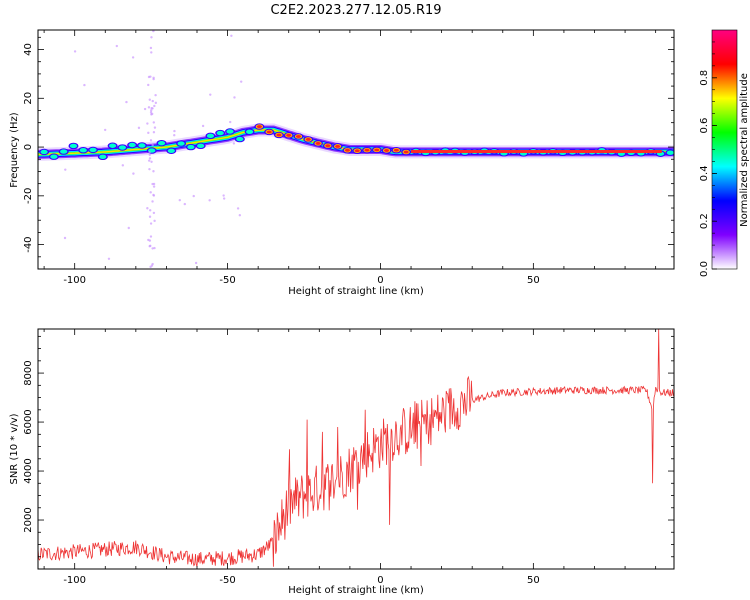 The image size is (750, 600). What do you see at coordinates (356, 590) in the screenshot?
I see `snr-xlabel: Height of straight line (km)` at bounding box center [356, 590].